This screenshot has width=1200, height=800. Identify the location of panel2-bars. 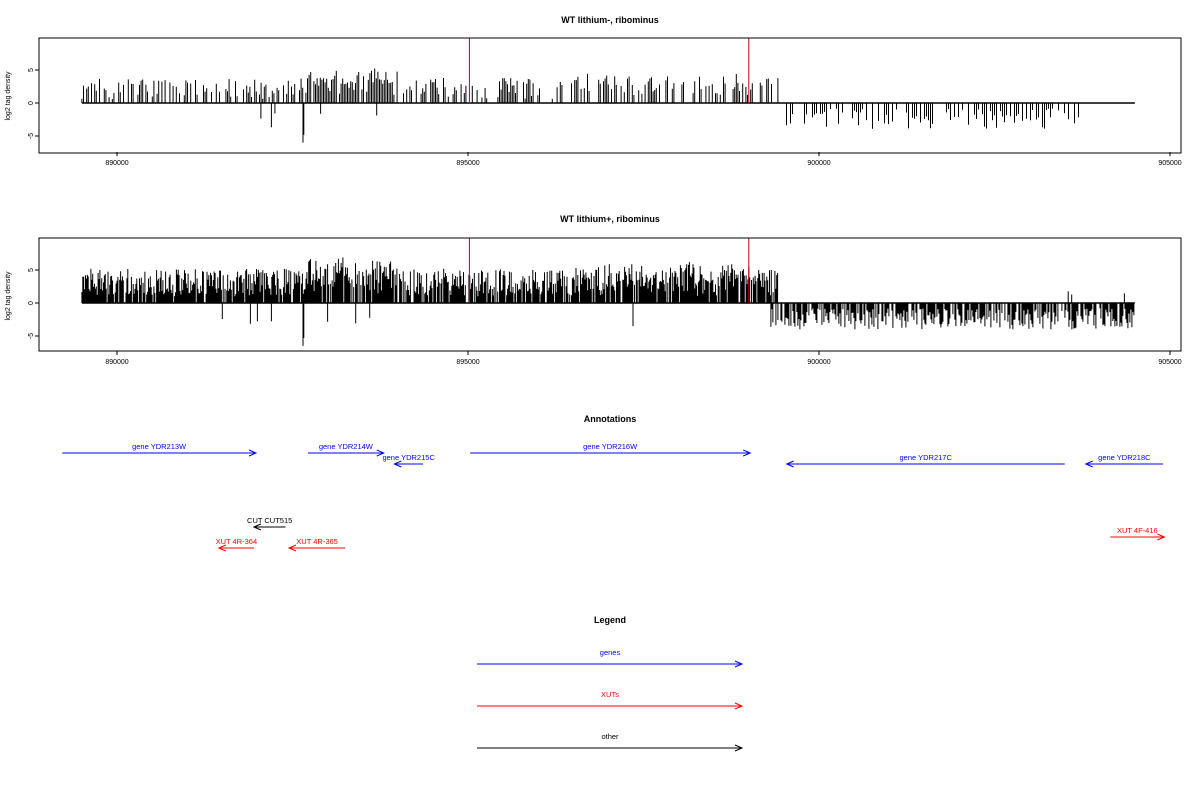
(608, 301).